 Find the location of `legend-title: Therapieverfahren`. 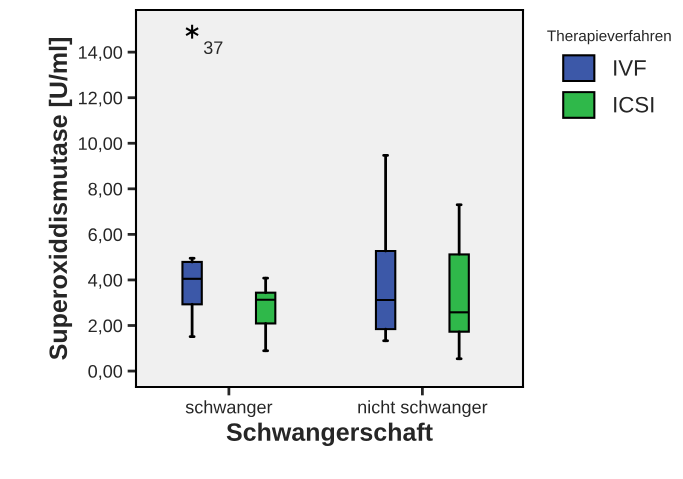

legend-title: Therapieverfahren is located at coordinates (609, 37).